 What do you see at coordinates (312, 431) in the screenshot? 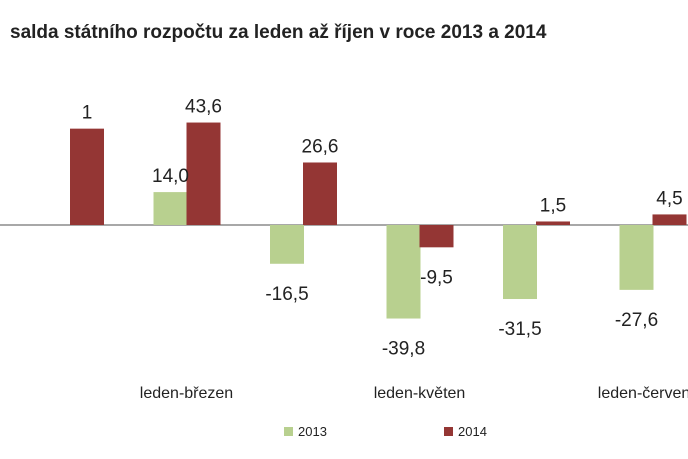
I see `legend-label-2013: 2013` at bounding box center [312, 431].